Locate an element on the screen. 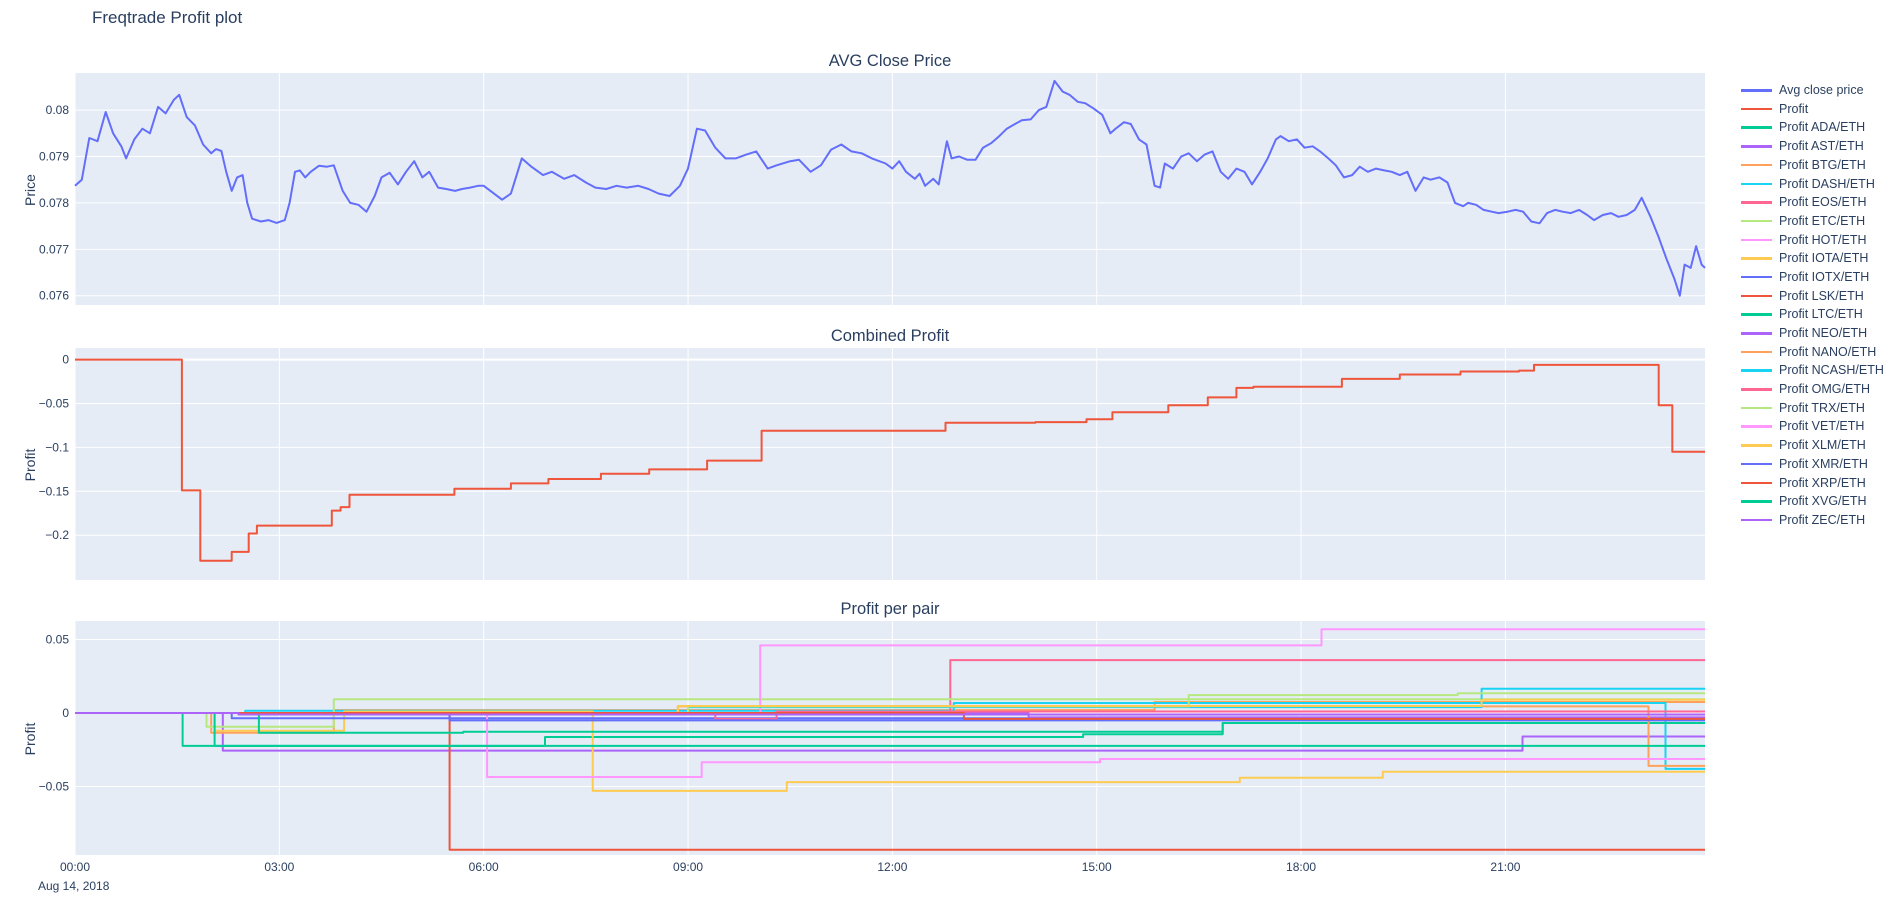 The width and height of the screenshot is (1896, 913). series-profit-zec-eth is located at coordinates (890, 714).